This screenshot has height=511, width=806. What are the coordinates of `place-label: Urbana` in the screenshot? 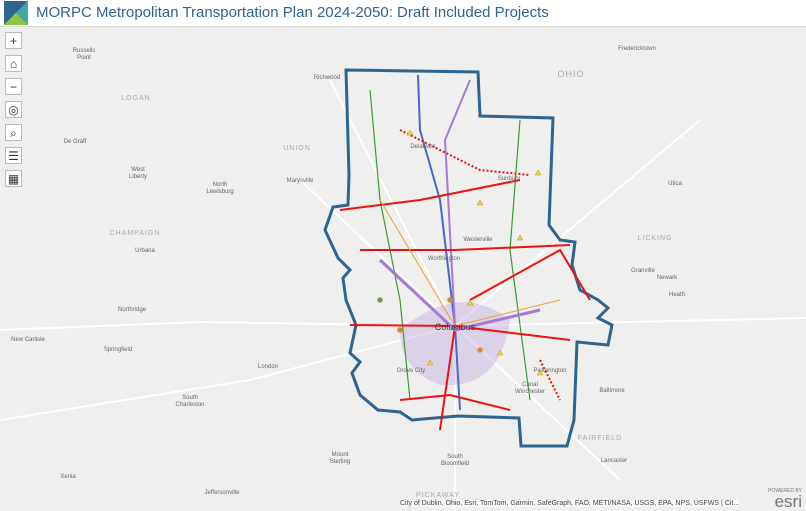 It's located at (145, 251).